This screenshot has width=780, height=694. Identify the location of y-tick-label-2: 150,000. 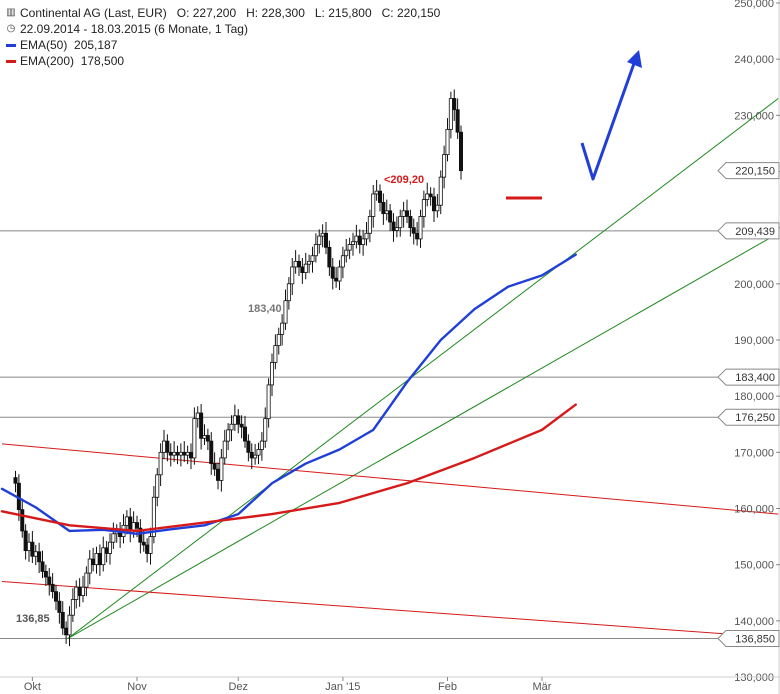
(754, 566).